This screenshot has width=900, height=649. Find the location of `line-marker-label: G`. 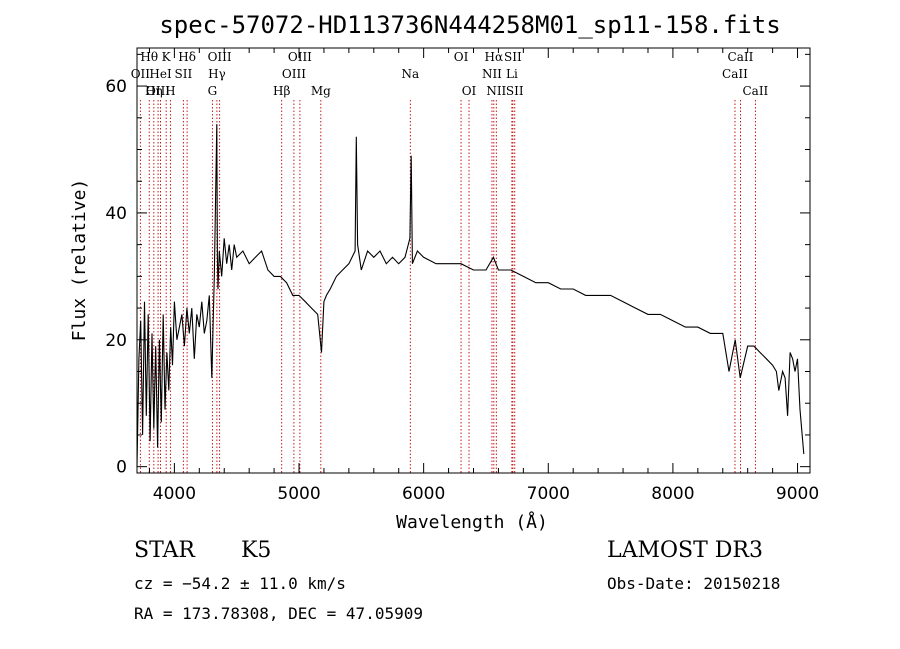

line-marker-label: G is located at coordinates (213, 91).